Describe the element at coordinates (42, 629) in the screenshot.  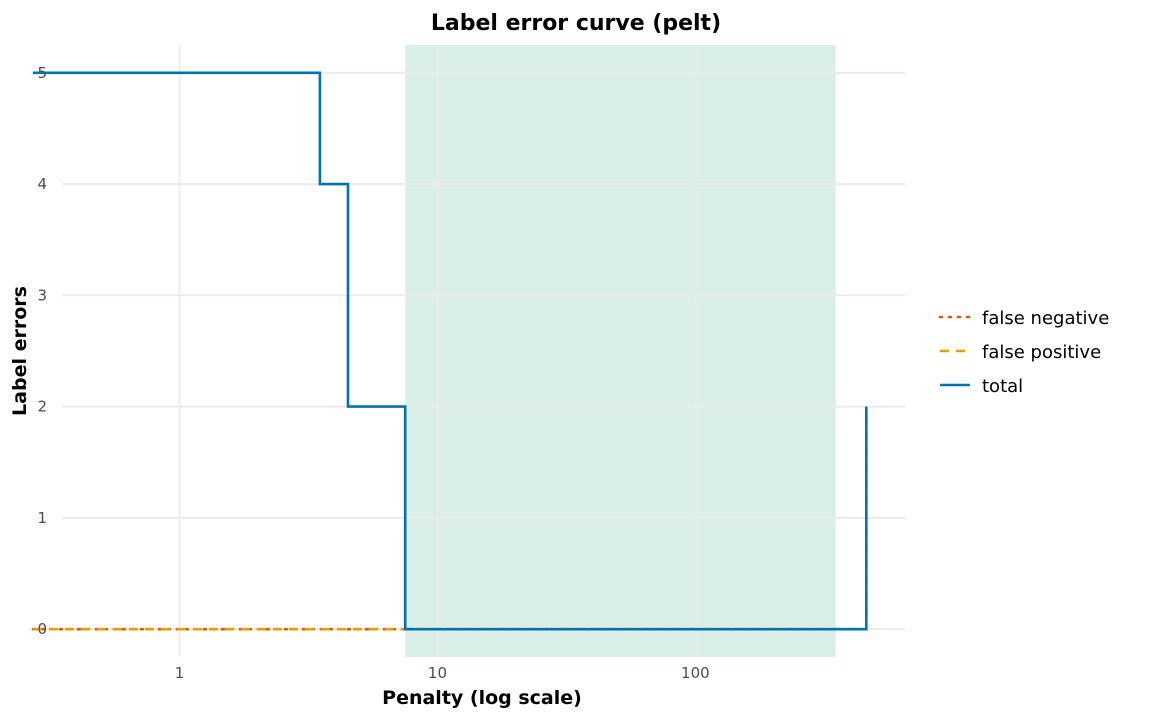
I see `y-tick-label: 0` at that location.